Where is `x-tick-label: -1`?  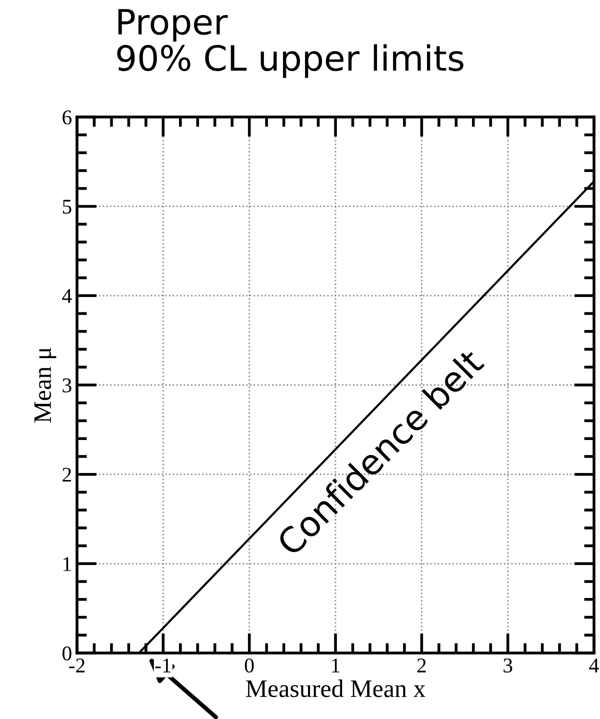 x-tick-label: -1 is located at coordinates (163, 665).